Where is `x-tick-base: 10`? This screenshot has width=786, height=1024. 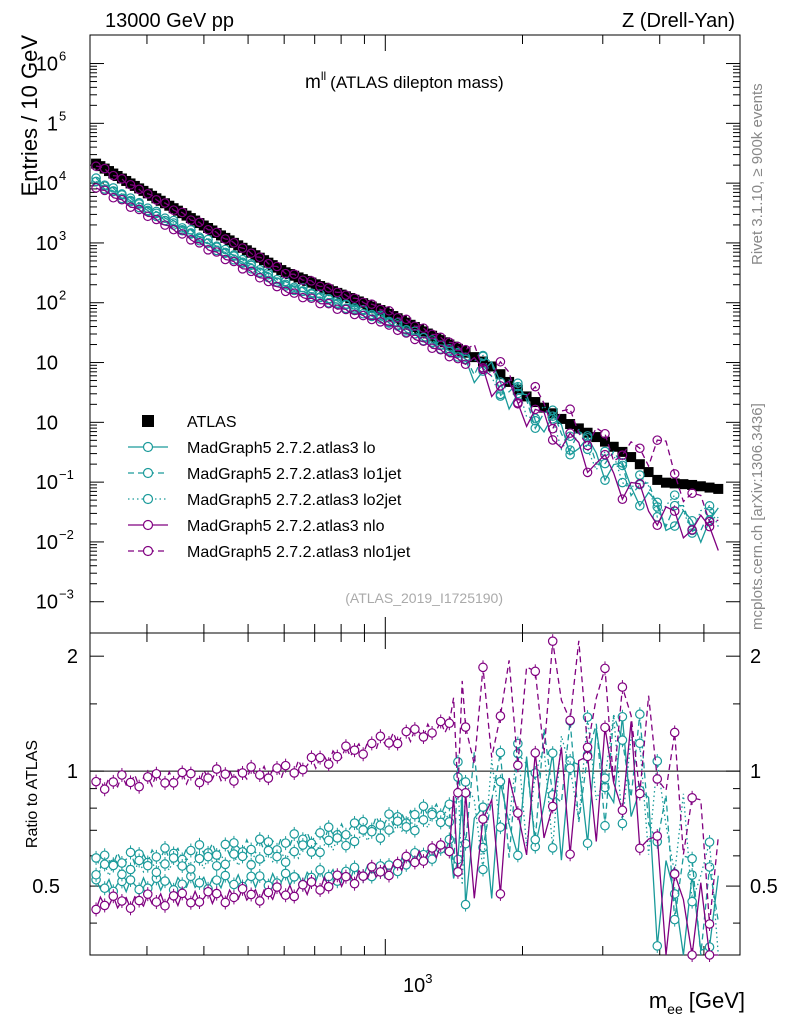 x-tick-base: 10 is located at coordinates (414, 986).